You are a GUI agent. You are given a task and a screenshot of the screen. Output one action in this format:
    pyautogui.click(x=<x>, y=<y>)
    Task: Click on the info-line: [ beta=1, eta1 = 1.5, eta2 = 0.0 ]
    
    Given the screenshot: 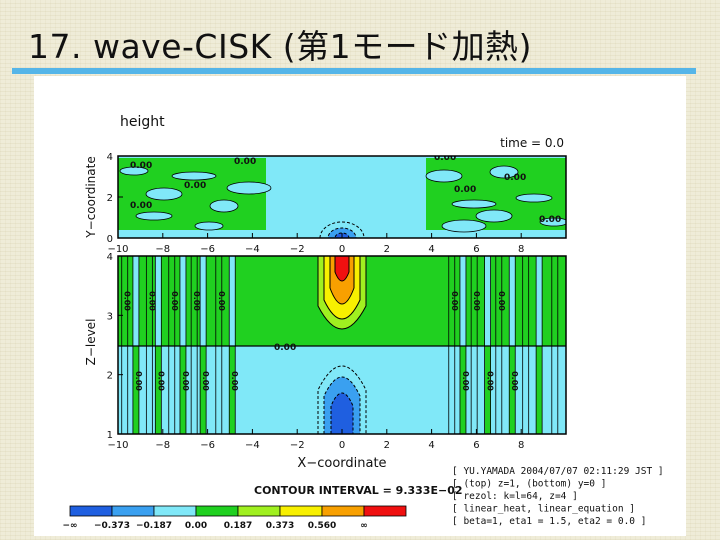 What is the action you would take?
    pyautogui.click(x=549, y=521)
    